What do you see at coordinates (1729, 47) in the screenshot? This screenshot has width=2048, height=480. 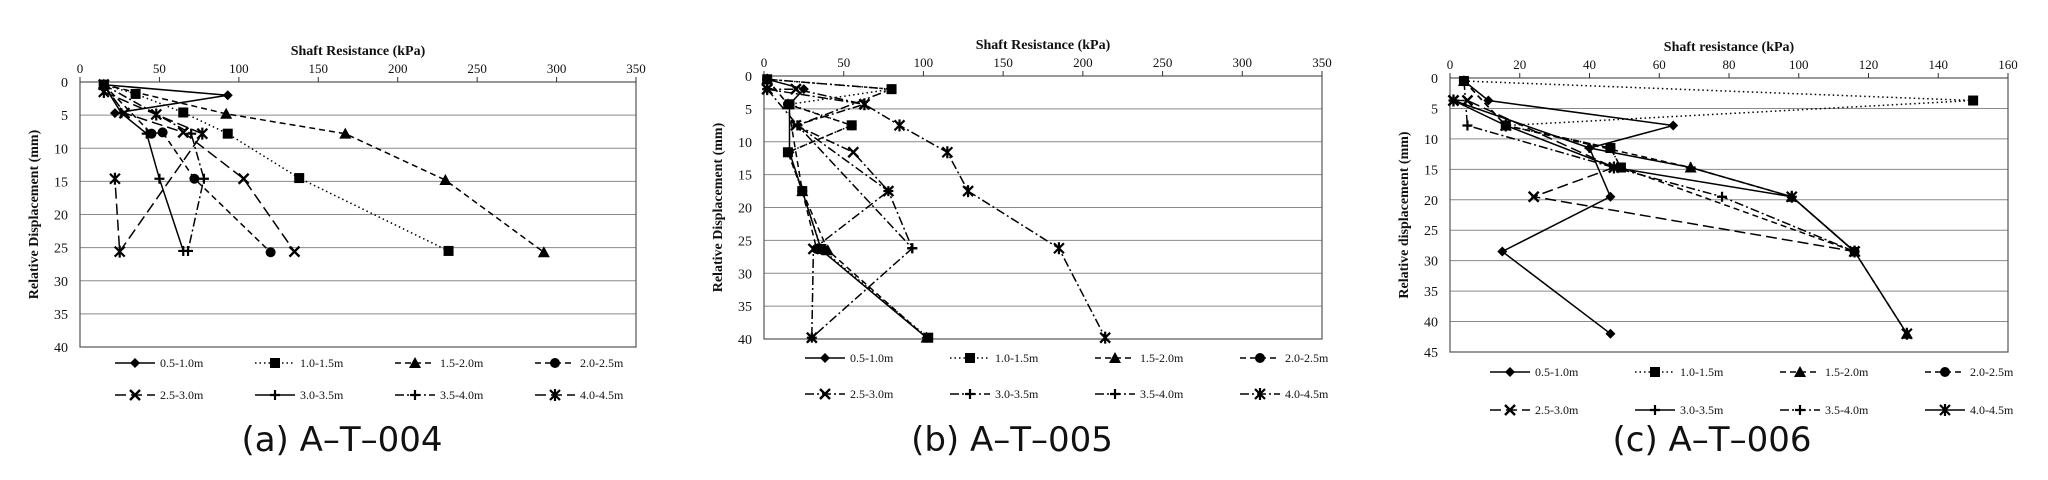 I see `x-axis-title: Shaft resistance (kPa)` at bounding box center [1729, 47].